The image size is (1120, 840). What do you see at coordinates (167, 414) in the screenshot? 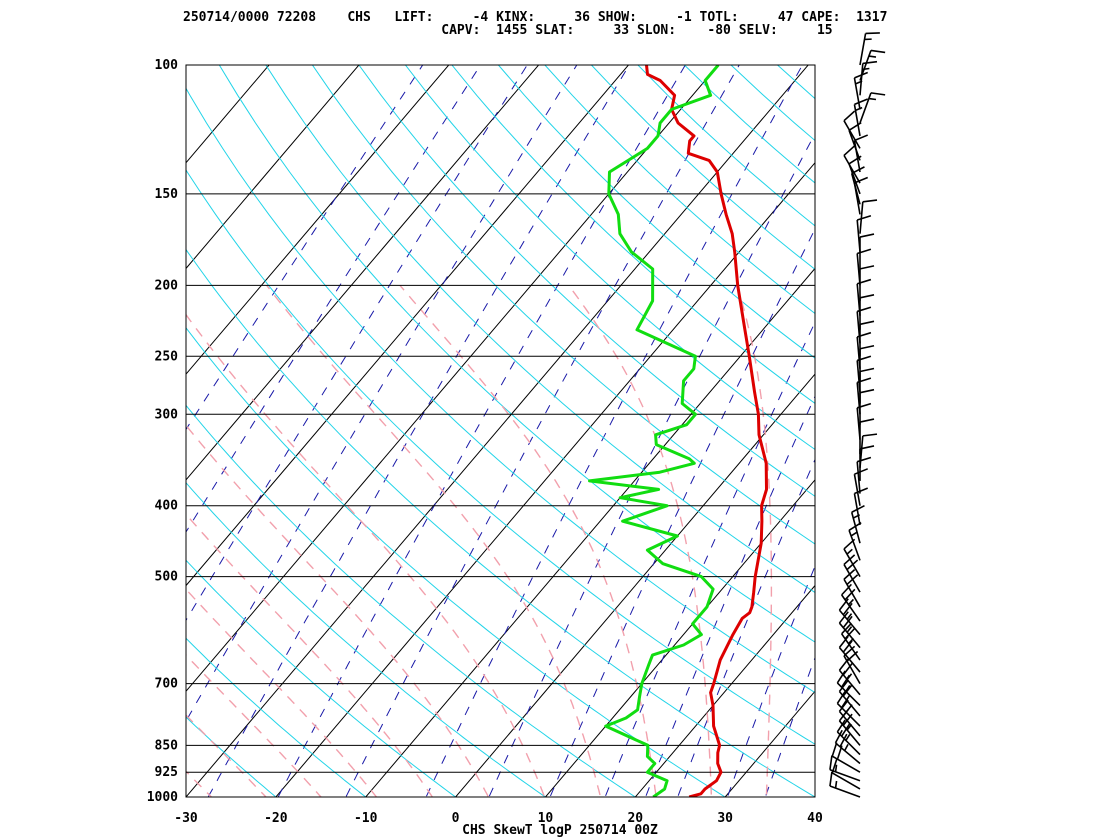
I see `pressure-label-300: 300` at bounding box center [167, 414].